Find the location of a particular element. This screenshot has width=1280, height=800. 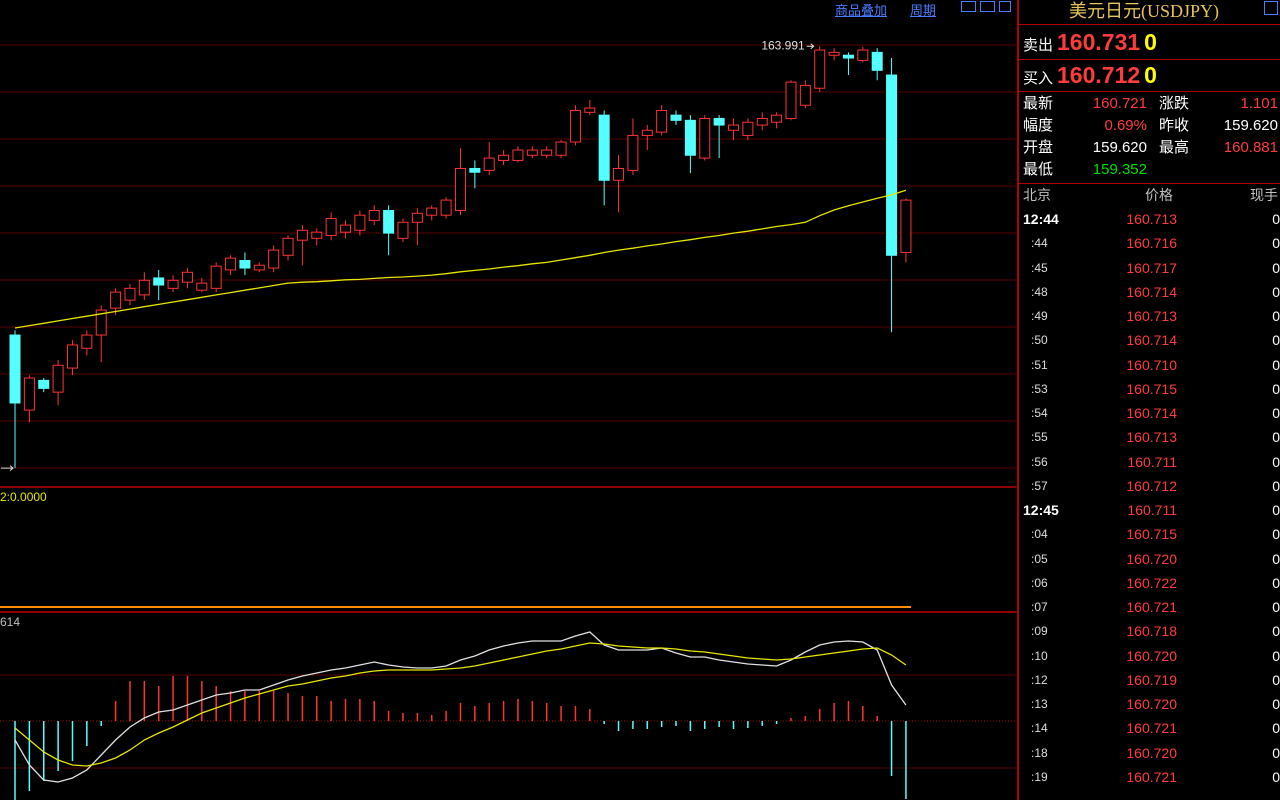

tick-time: 12:44 is located at coordinates (1041, 219).